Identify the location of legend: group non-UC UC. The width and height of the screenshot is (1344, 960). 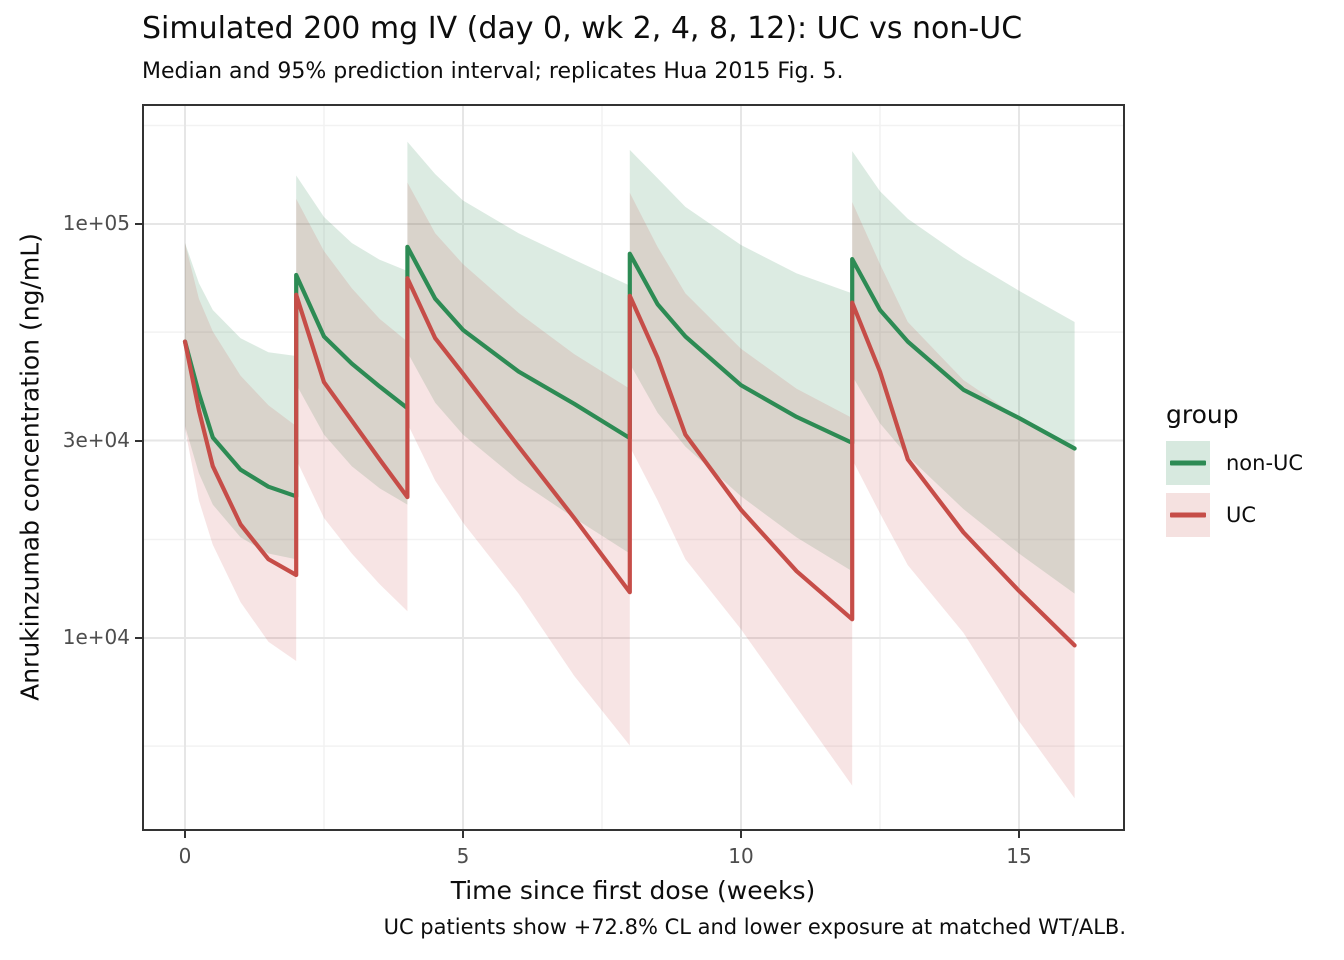
(1234, 472).